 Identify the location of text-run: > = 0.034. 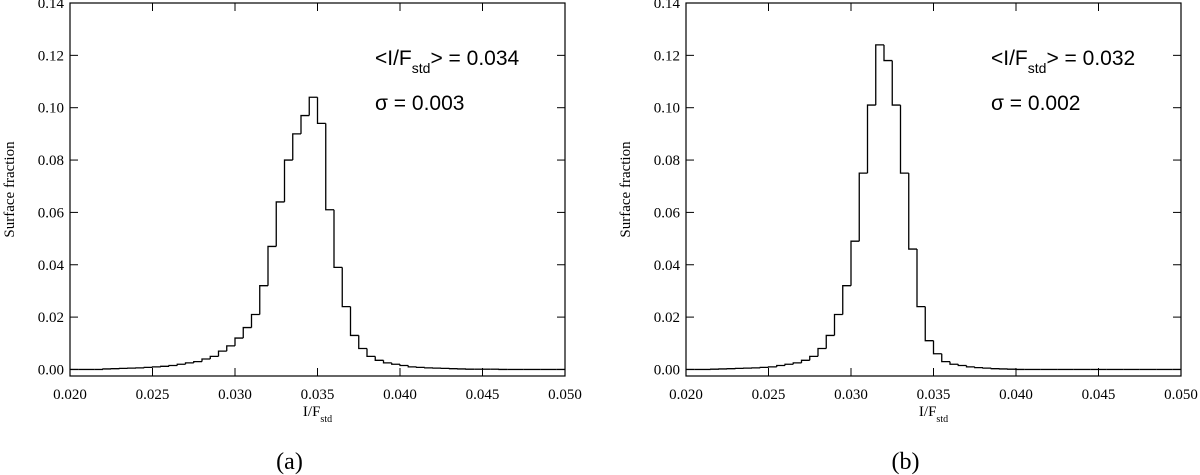
(474, 58).